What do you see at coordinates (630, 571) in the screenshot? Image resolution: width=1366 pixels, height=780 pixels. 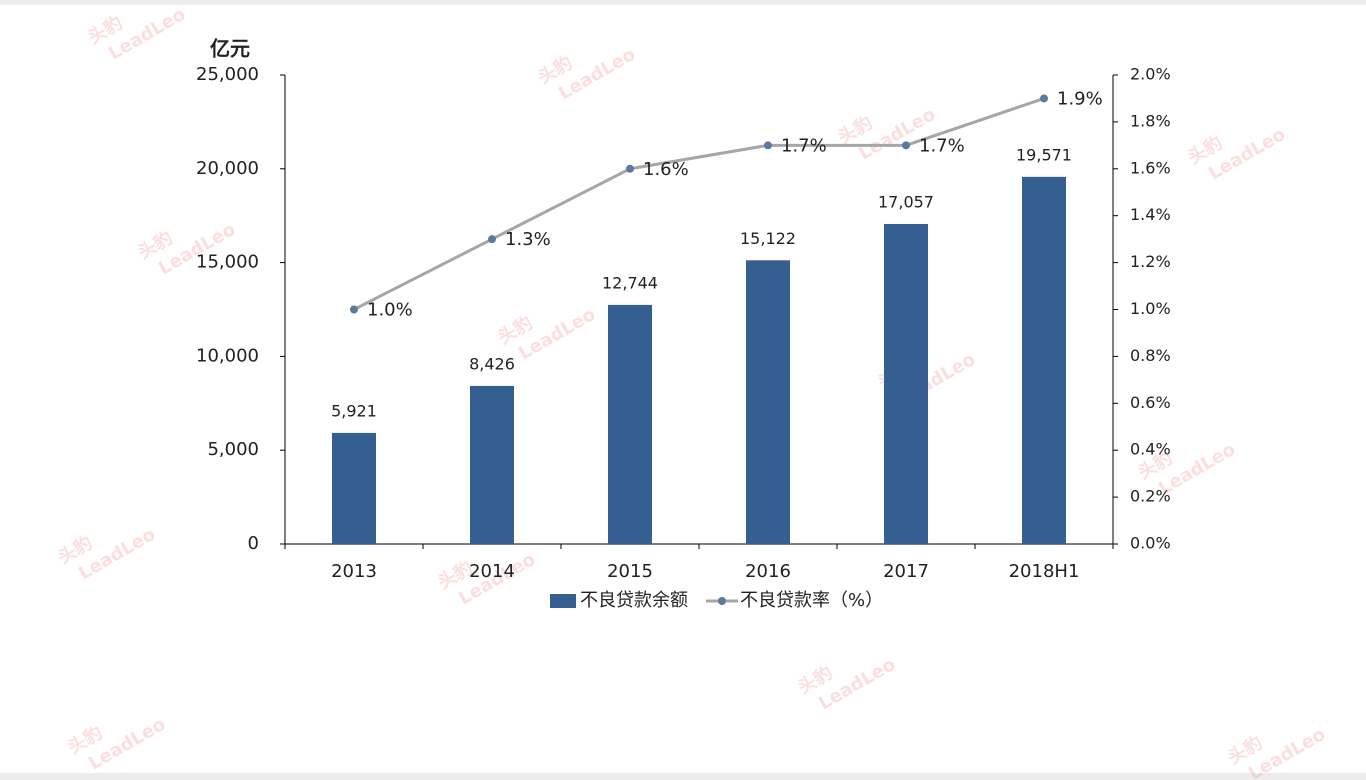 I see `x-tick-label: 2015` at bounding box center [630, 571].